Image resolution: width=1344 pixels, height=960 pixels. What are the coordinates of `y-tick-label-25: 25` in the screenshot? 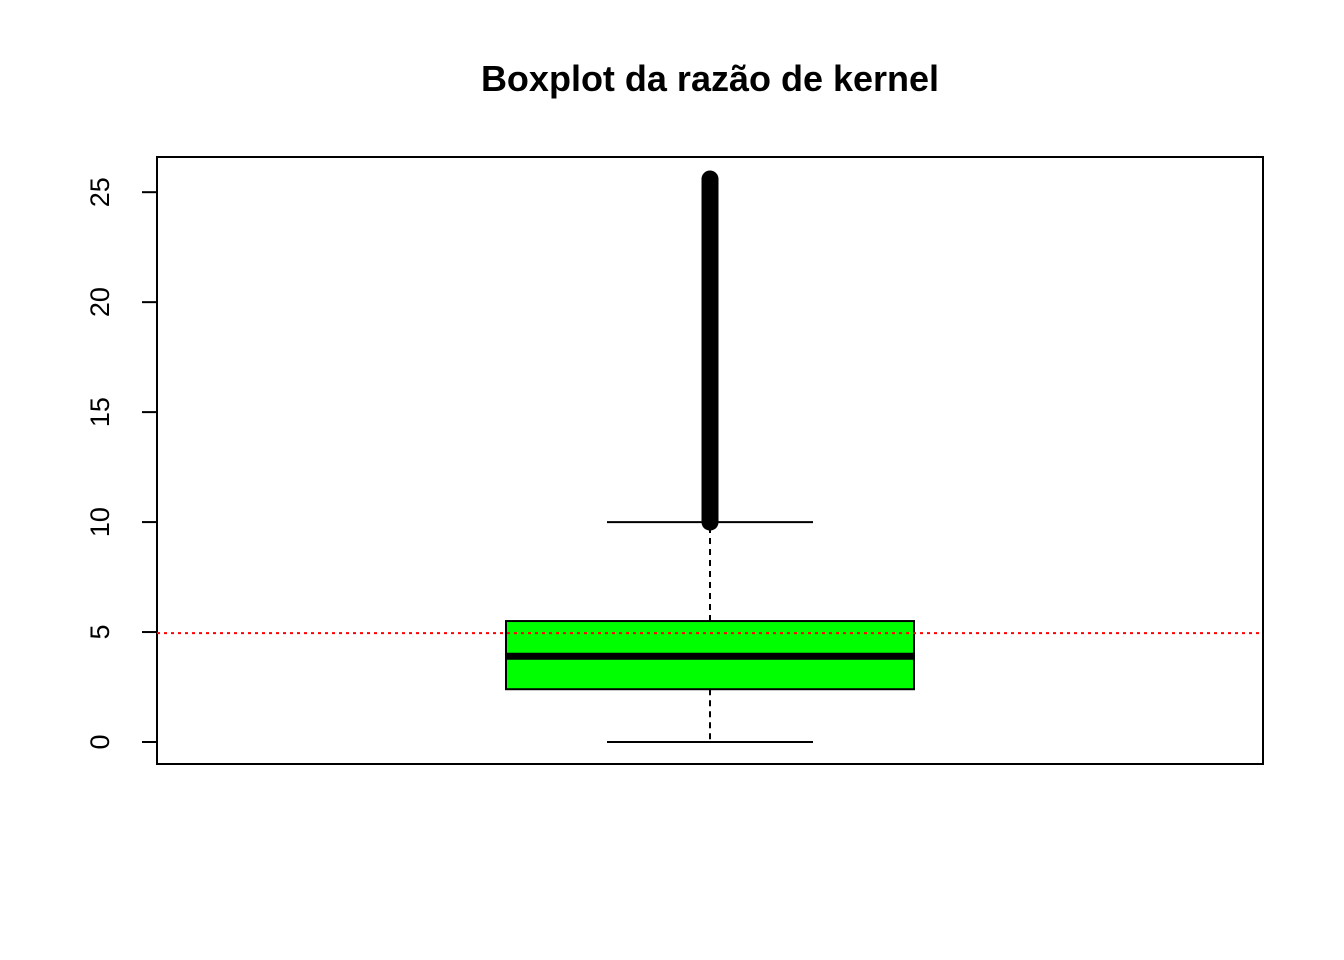 It's located at (100, 192).